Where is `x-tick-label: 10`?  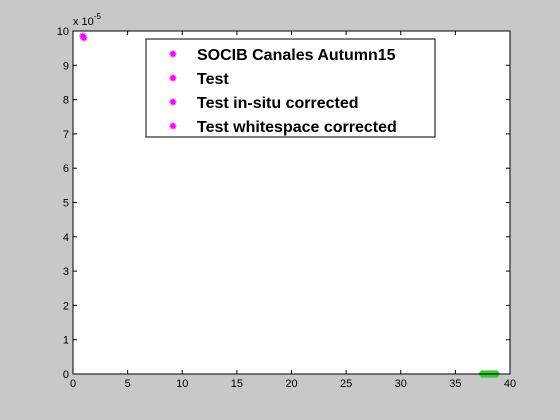 x-tick-label: 10 is located at coordinates (182, 384).